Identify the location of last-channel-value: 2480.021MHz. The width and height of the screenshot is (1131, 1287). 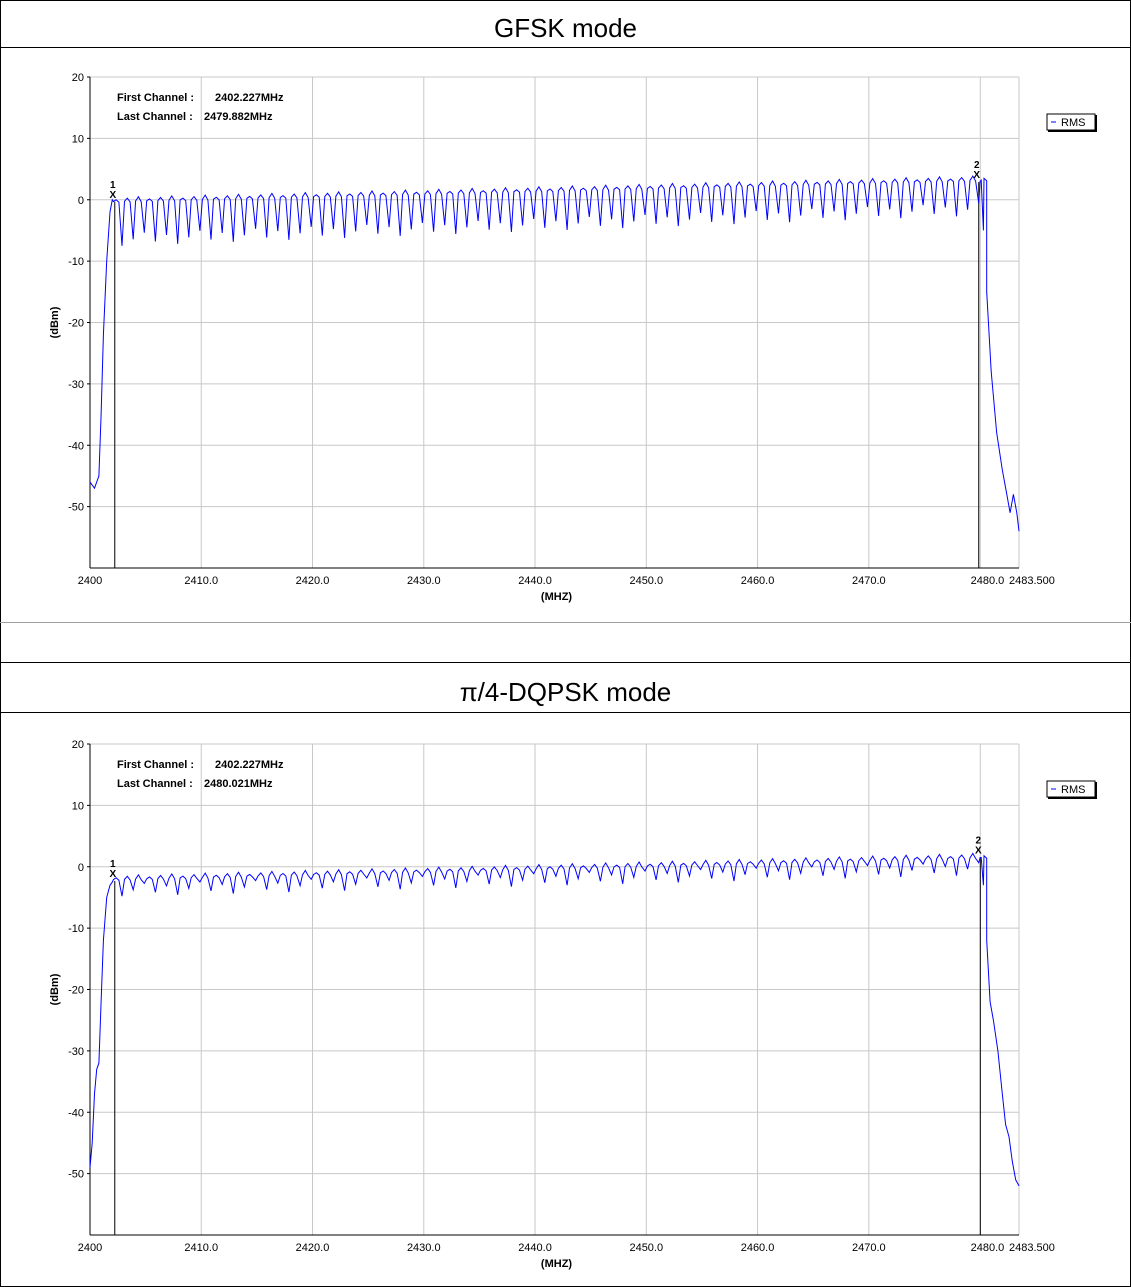
(238, 784).